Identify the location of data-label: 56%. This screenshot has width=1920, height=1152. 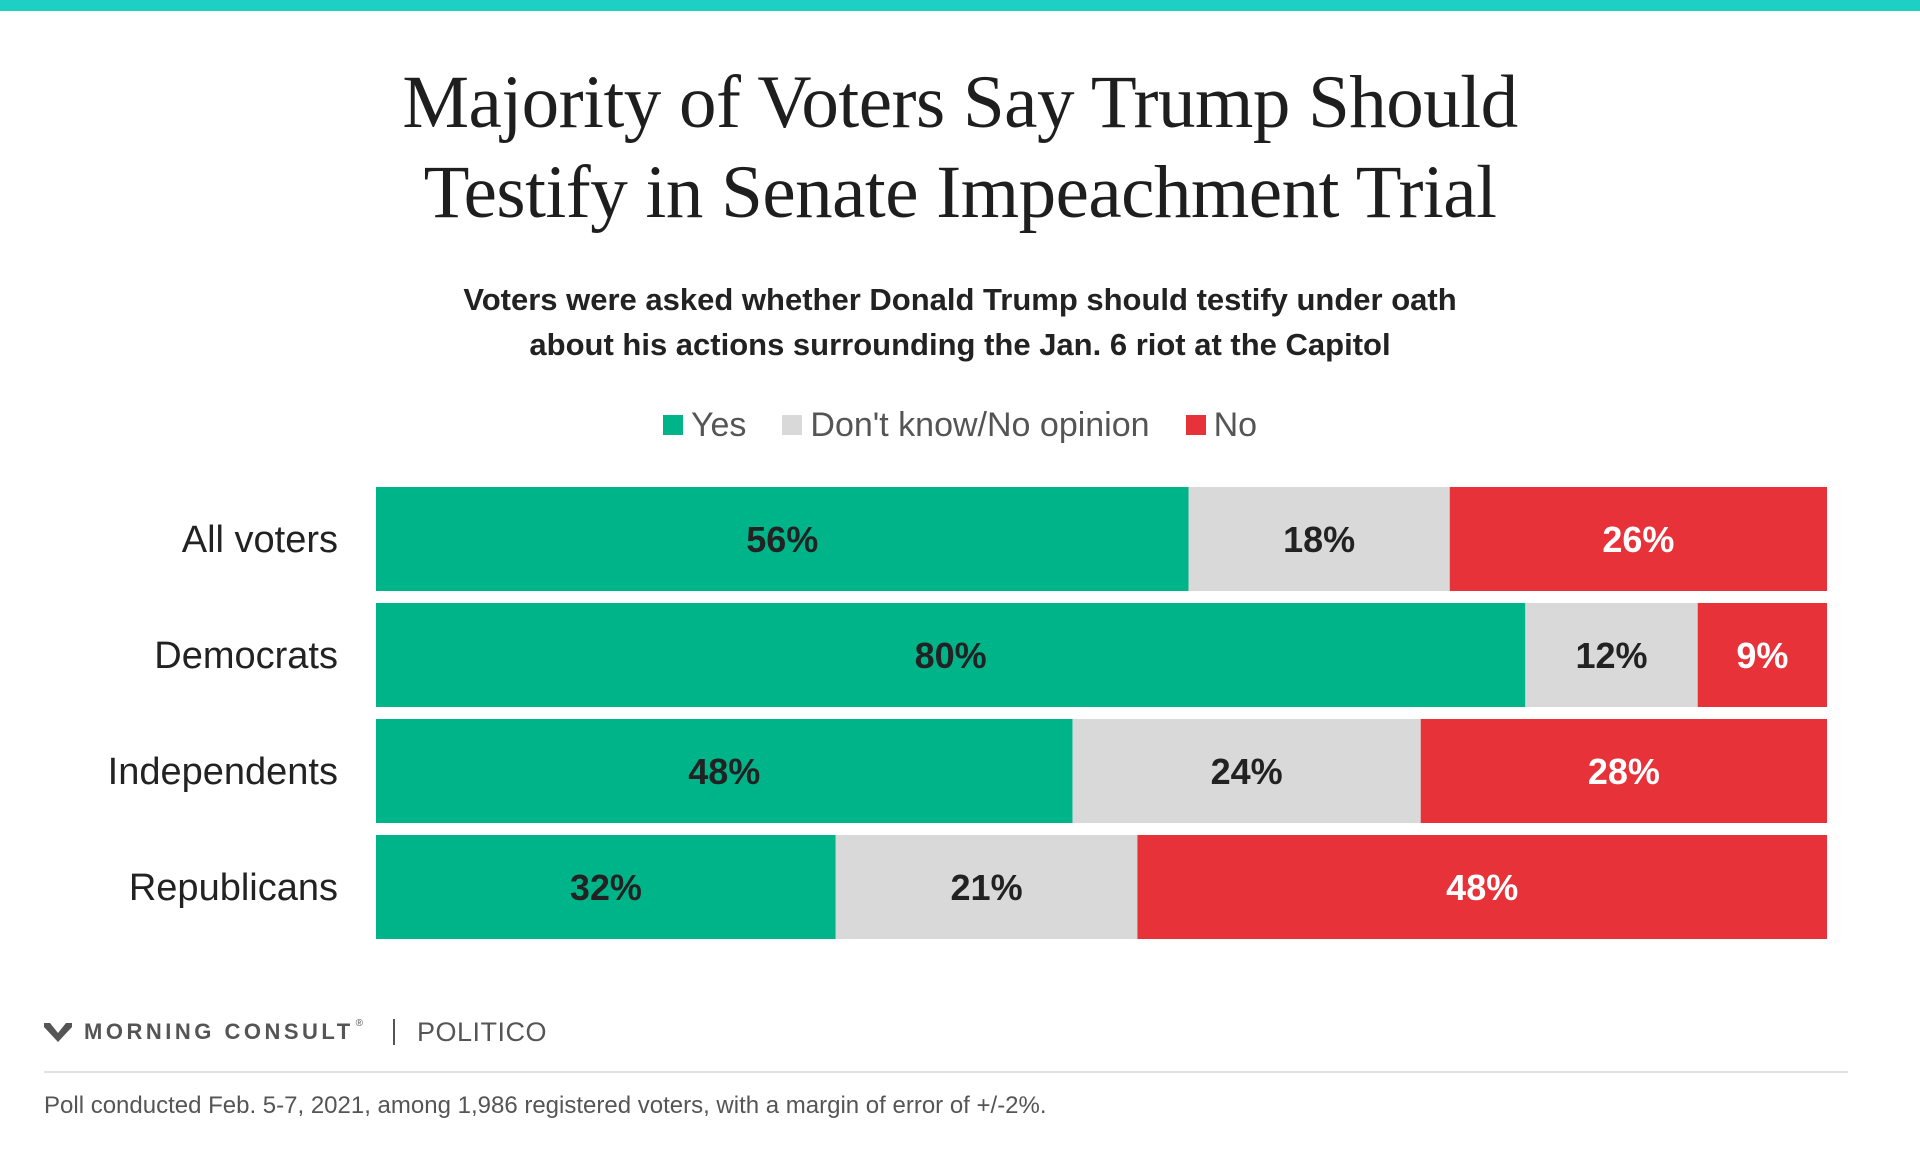
(782, 539).